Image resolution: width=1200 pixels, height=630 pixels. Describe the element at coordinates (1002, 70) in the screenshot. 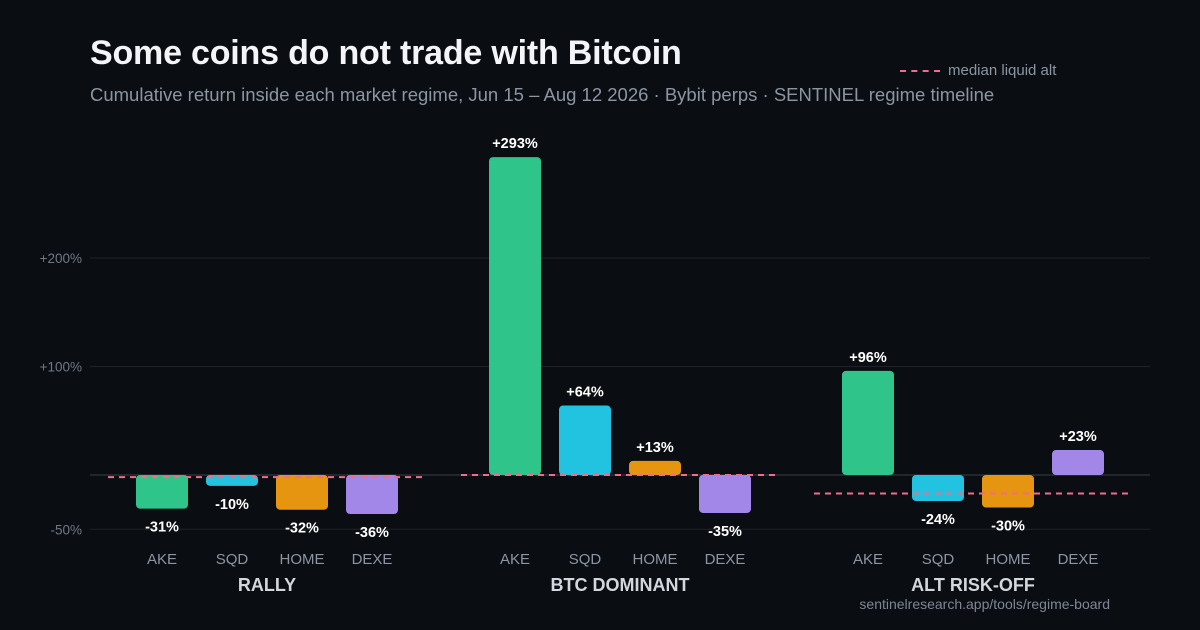

I see `legend-median-label: median liquid alt` at that location.